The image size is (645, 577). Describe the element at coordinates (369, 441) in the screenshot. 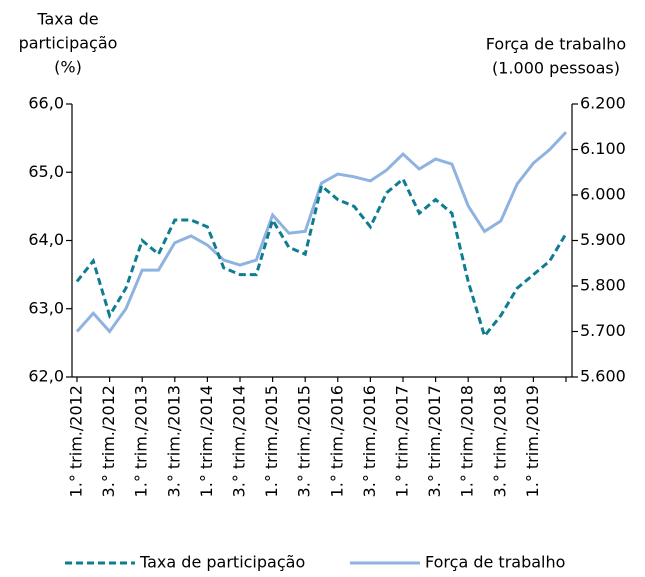

I see `x-tick-label: 3.° trim./2016` at that location.